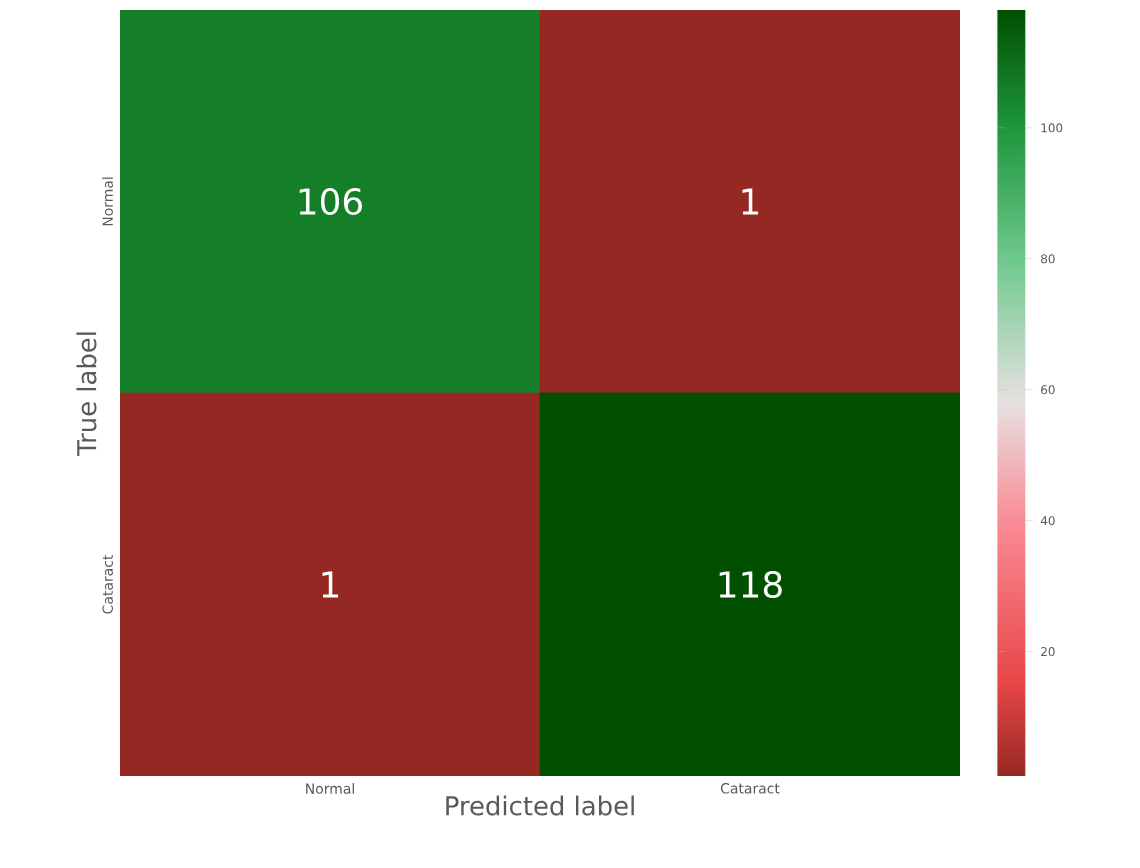 Image resolution: width=1140 pixels, height=868 pixels. What do you see at coordinates (750, 584) in the screenshot?
I see `data-label: 118` at bounding box center [750, 584].